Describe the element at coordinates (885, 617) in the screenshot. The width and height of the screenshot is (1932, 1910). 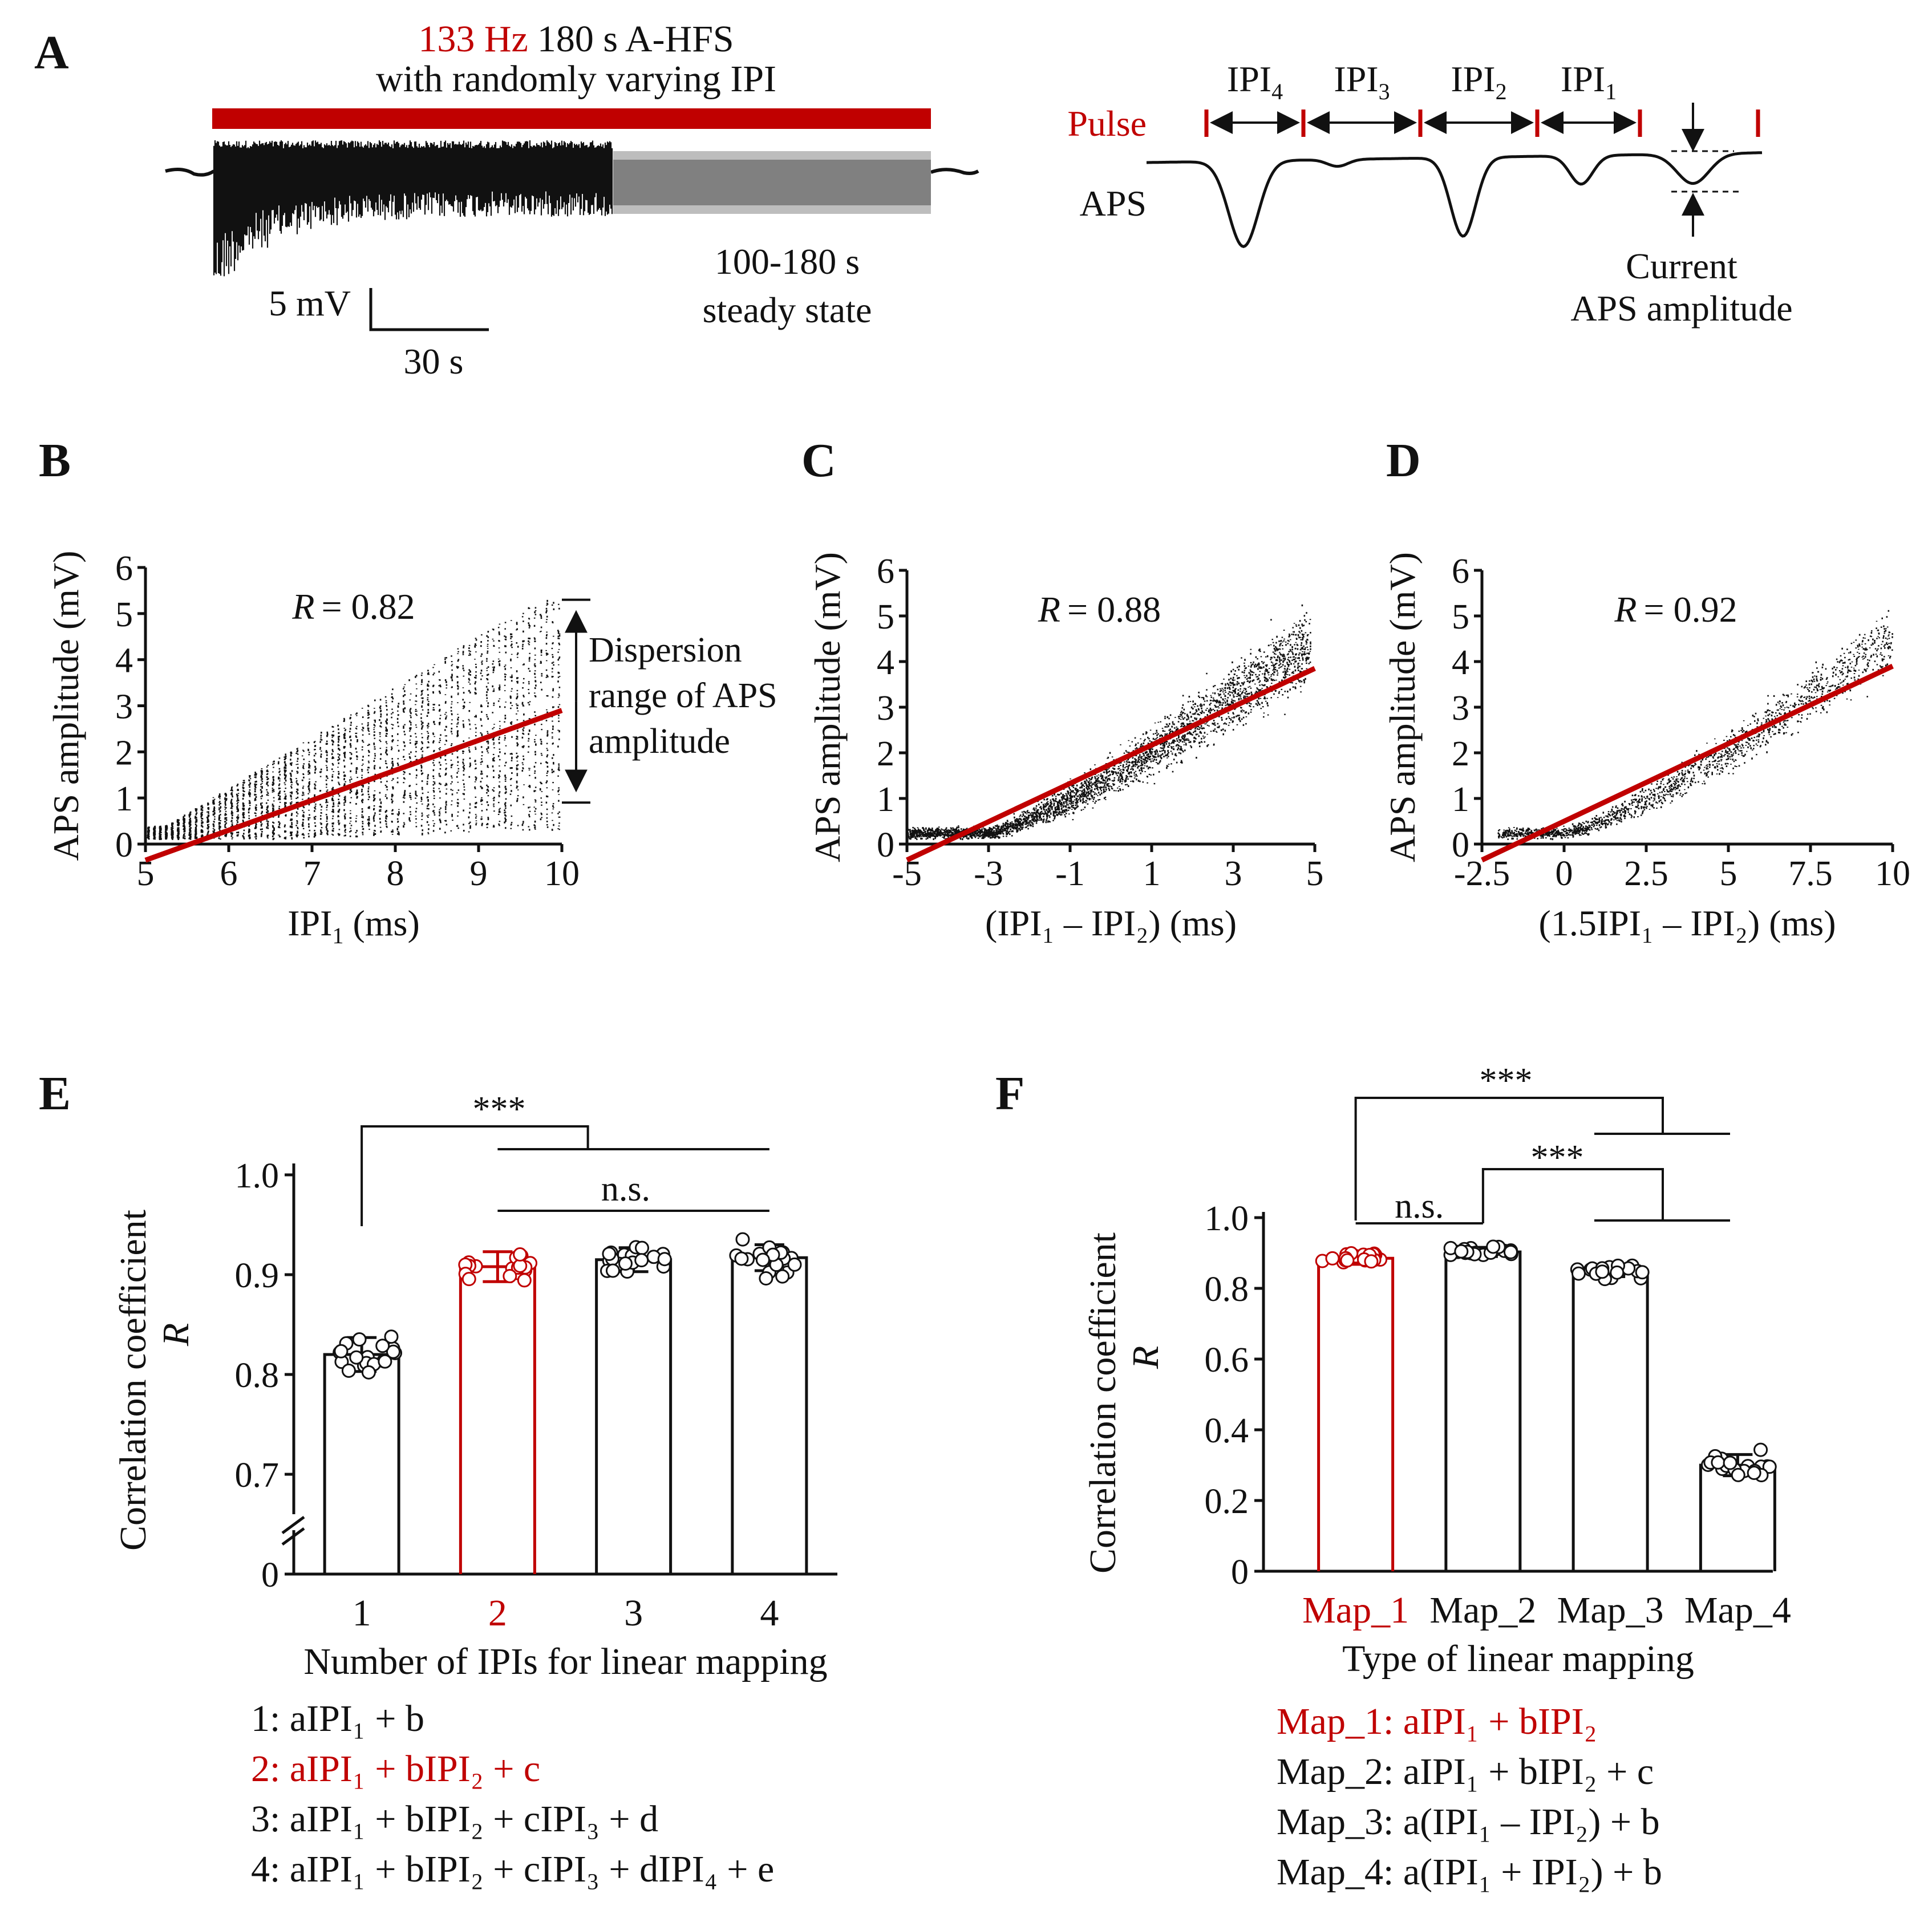
I see `y-tick-label: 5` at that location.